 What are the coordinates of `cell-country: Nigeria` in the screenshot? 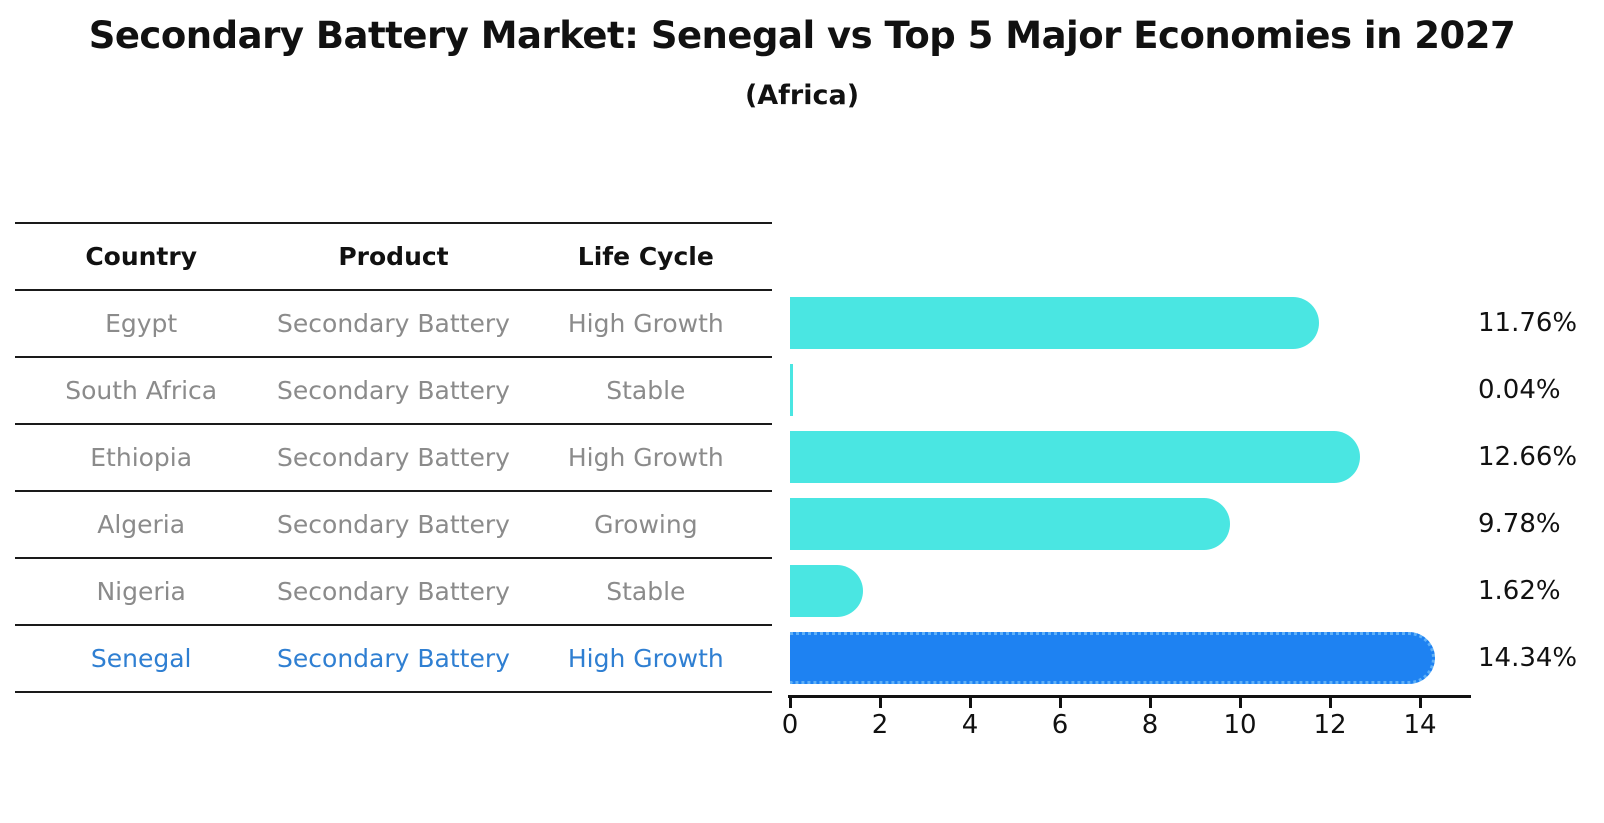 It's located at (141, 591).